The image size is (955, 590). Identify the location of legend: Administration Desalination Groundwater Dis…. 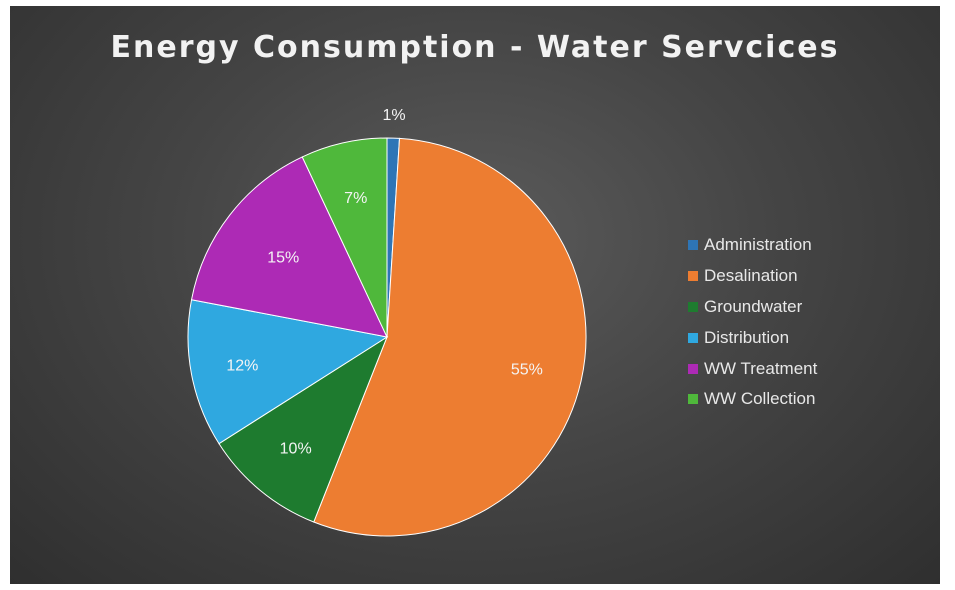
(752, 322).